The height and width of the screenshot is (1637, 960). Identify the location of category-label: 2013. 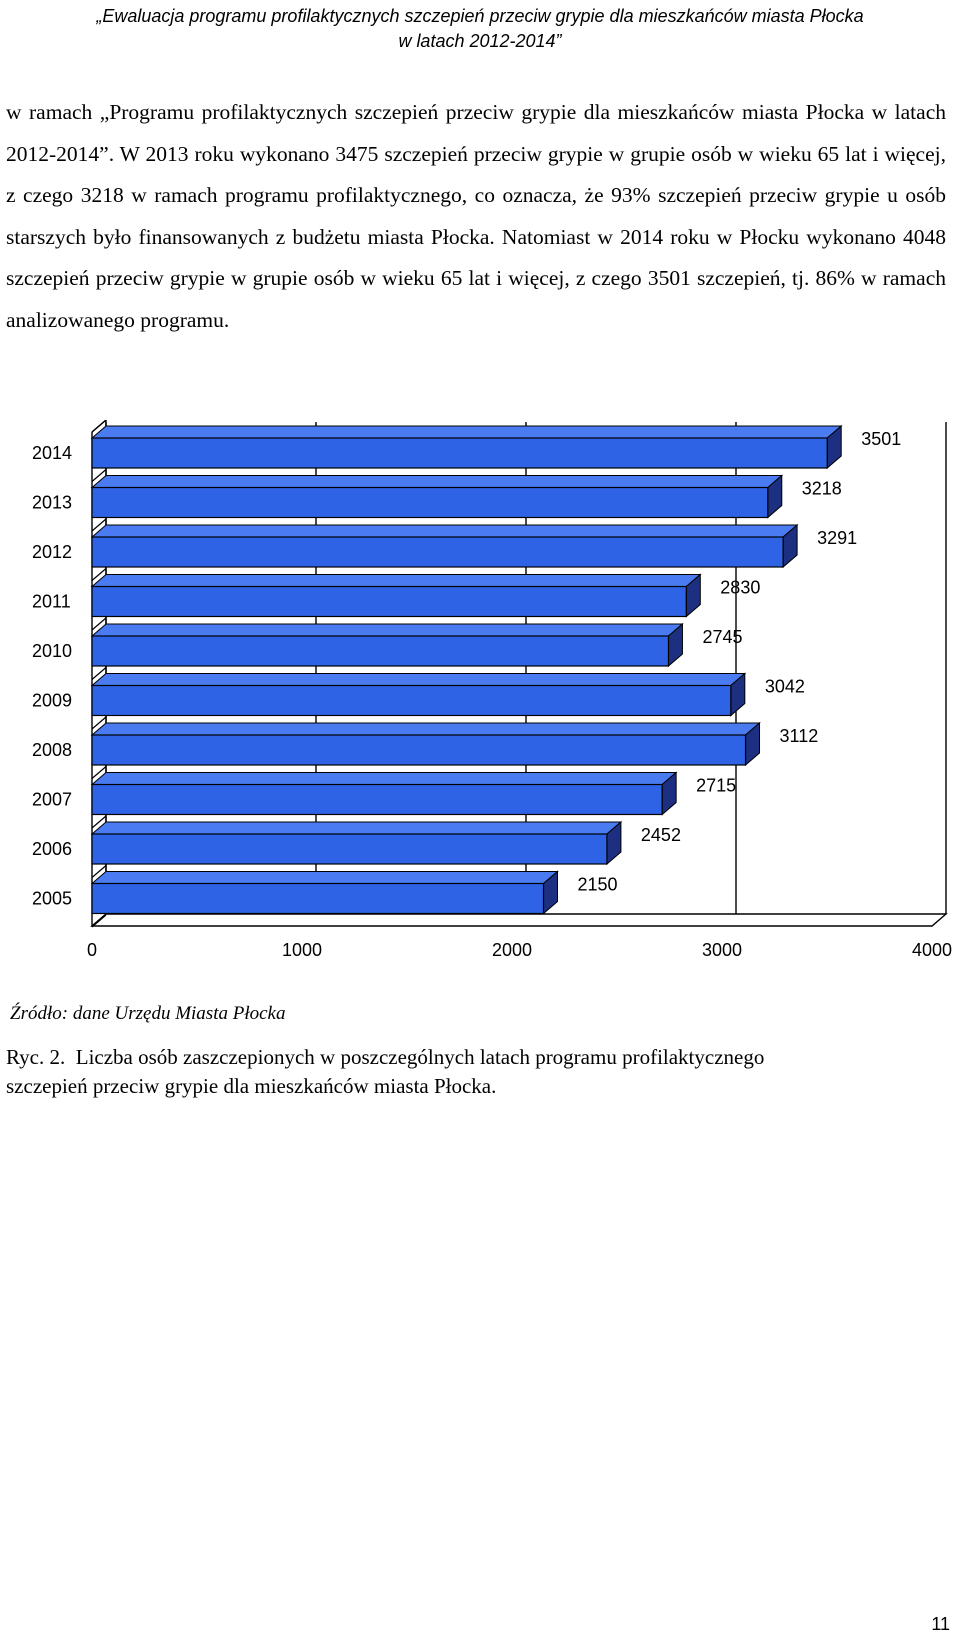
(52, 503).